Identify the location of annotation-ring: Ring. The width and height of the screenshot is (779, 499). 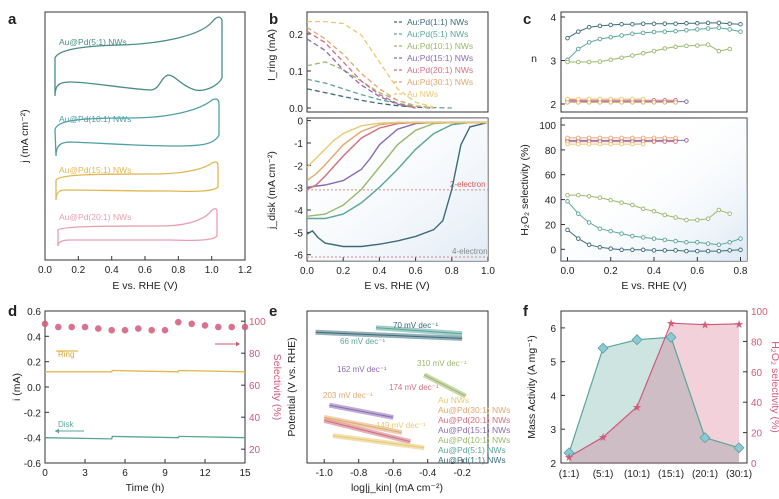
(66, 354).